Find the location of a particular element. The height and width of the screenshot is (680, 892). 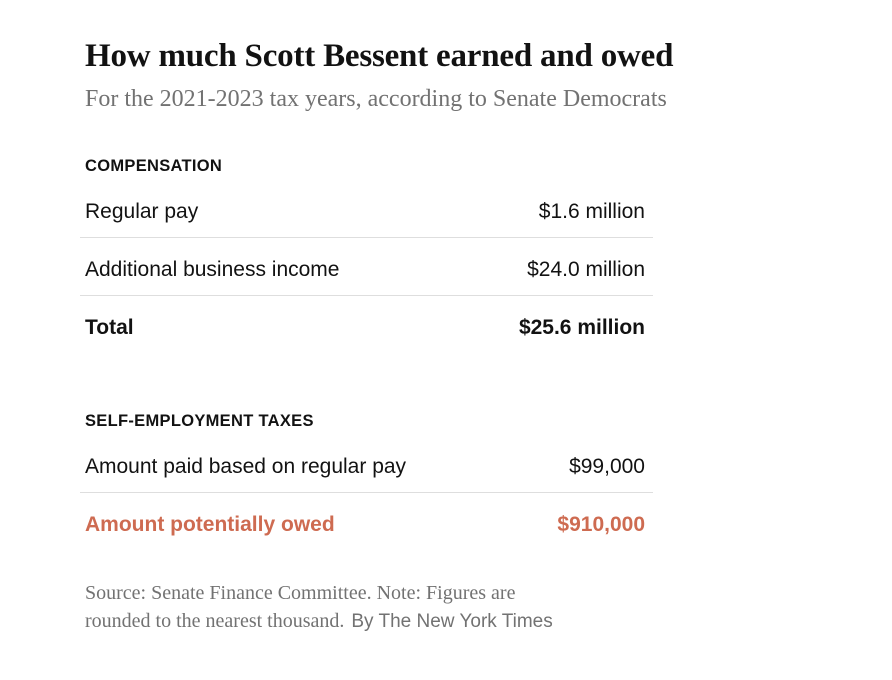

row-value: $1.6 million is located at coordinates (591, 211).